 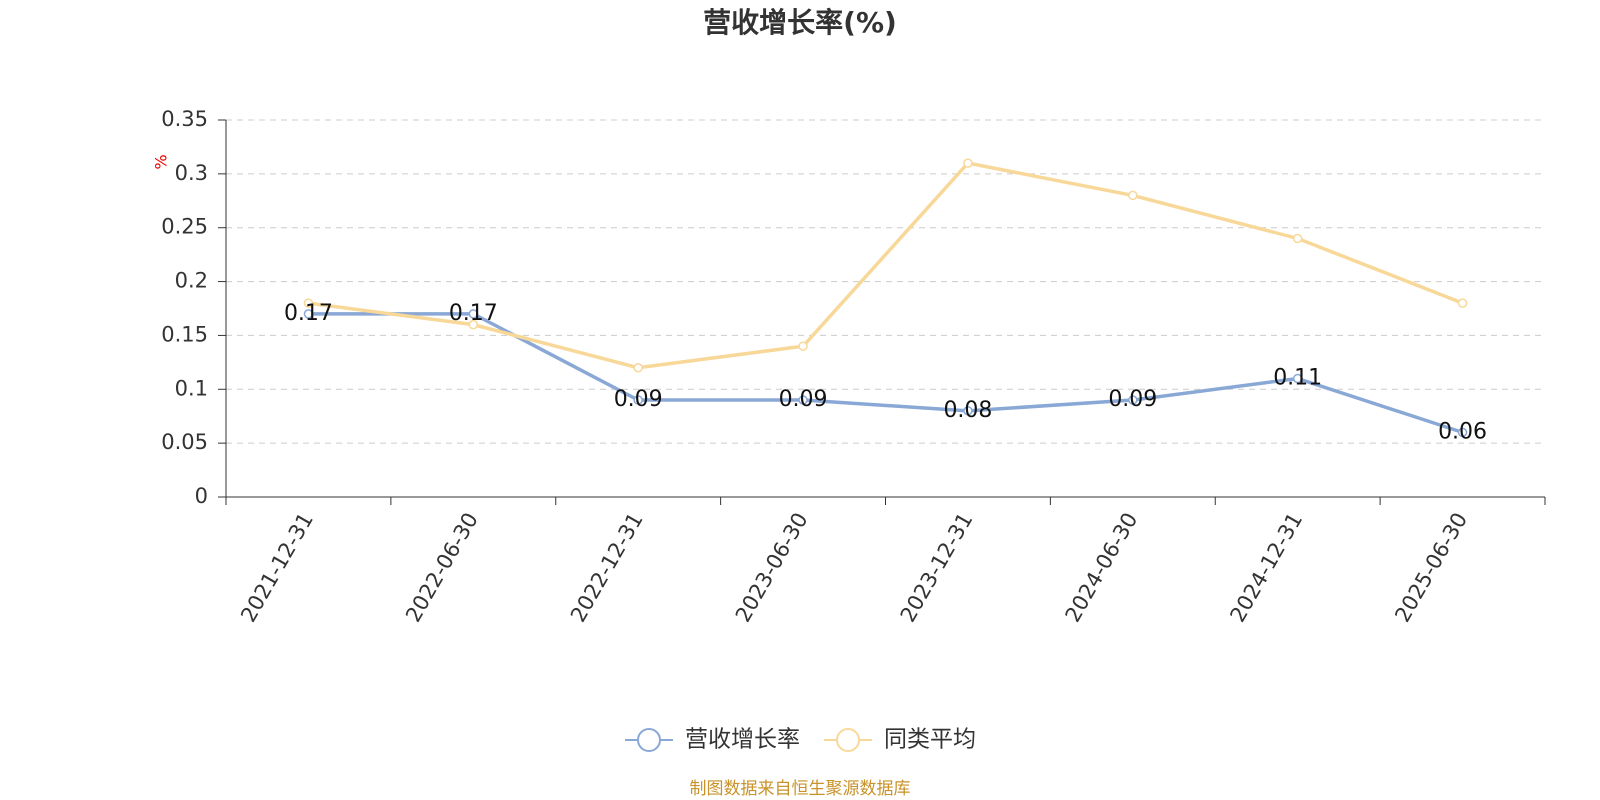 I want to click on x-tick-label: 2022-12-31, so click(x=607, y=568).